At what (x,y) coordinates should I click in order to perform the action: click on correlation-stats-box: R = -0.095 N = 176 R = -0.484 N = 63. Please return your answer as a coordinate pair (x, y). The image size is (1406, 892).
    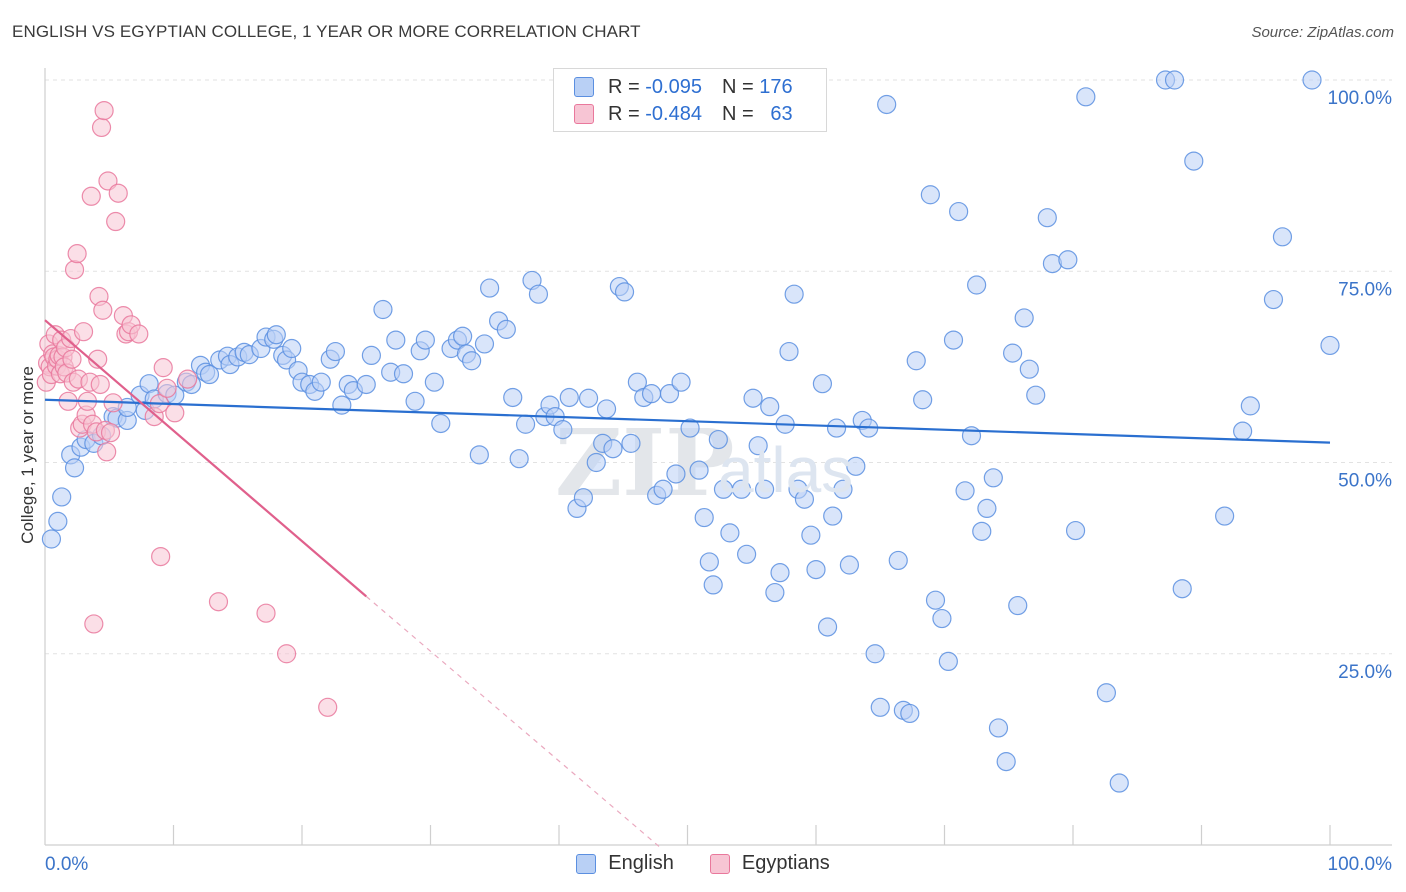
    Looking at the image, I should click on (690, 100).